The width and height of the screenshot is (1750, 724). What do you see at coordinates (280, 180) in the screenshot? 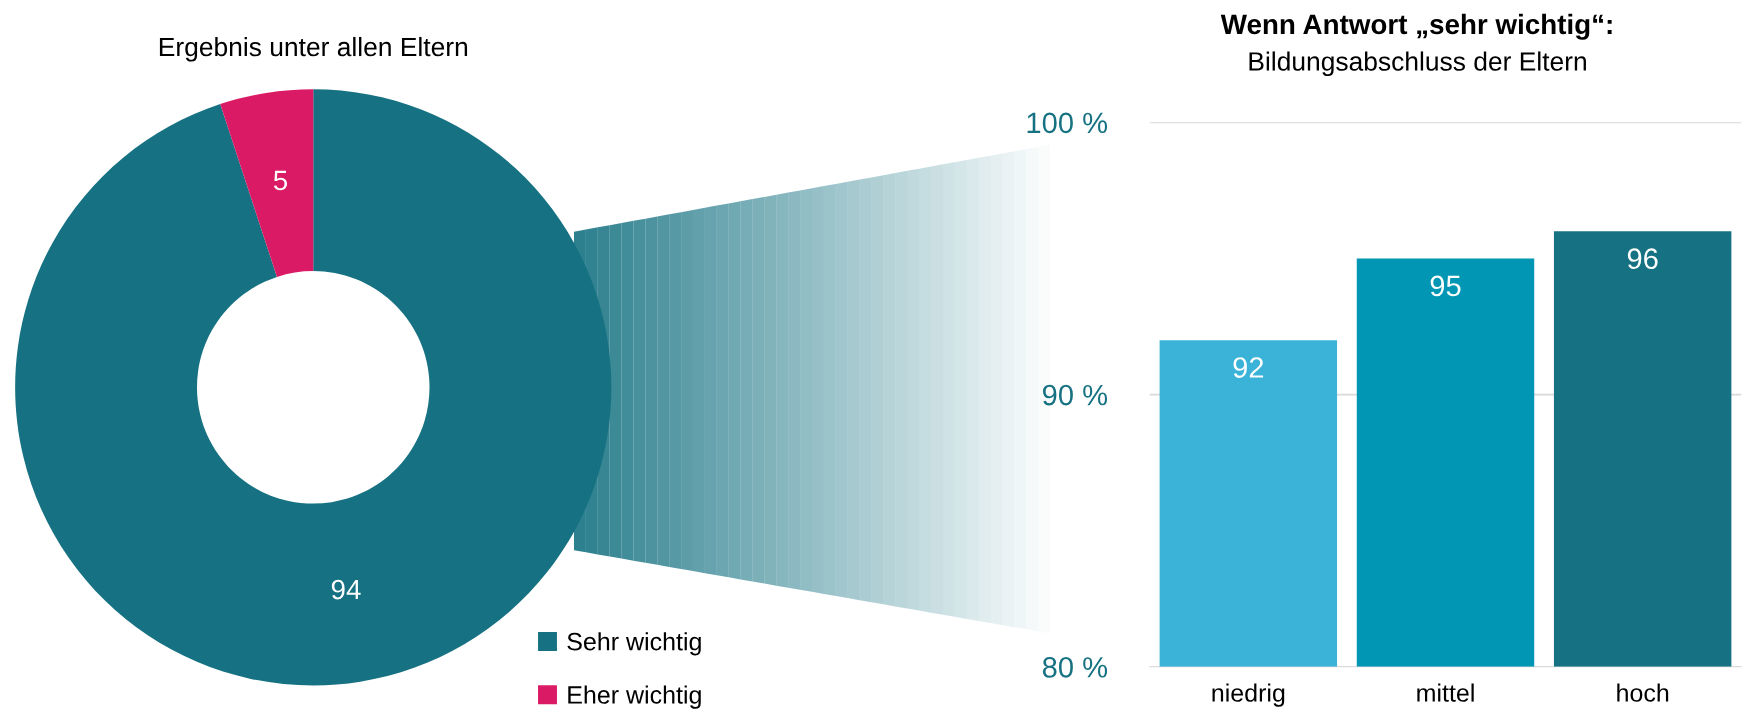
I see `data-label: 5` at bounding box center [280, 180].